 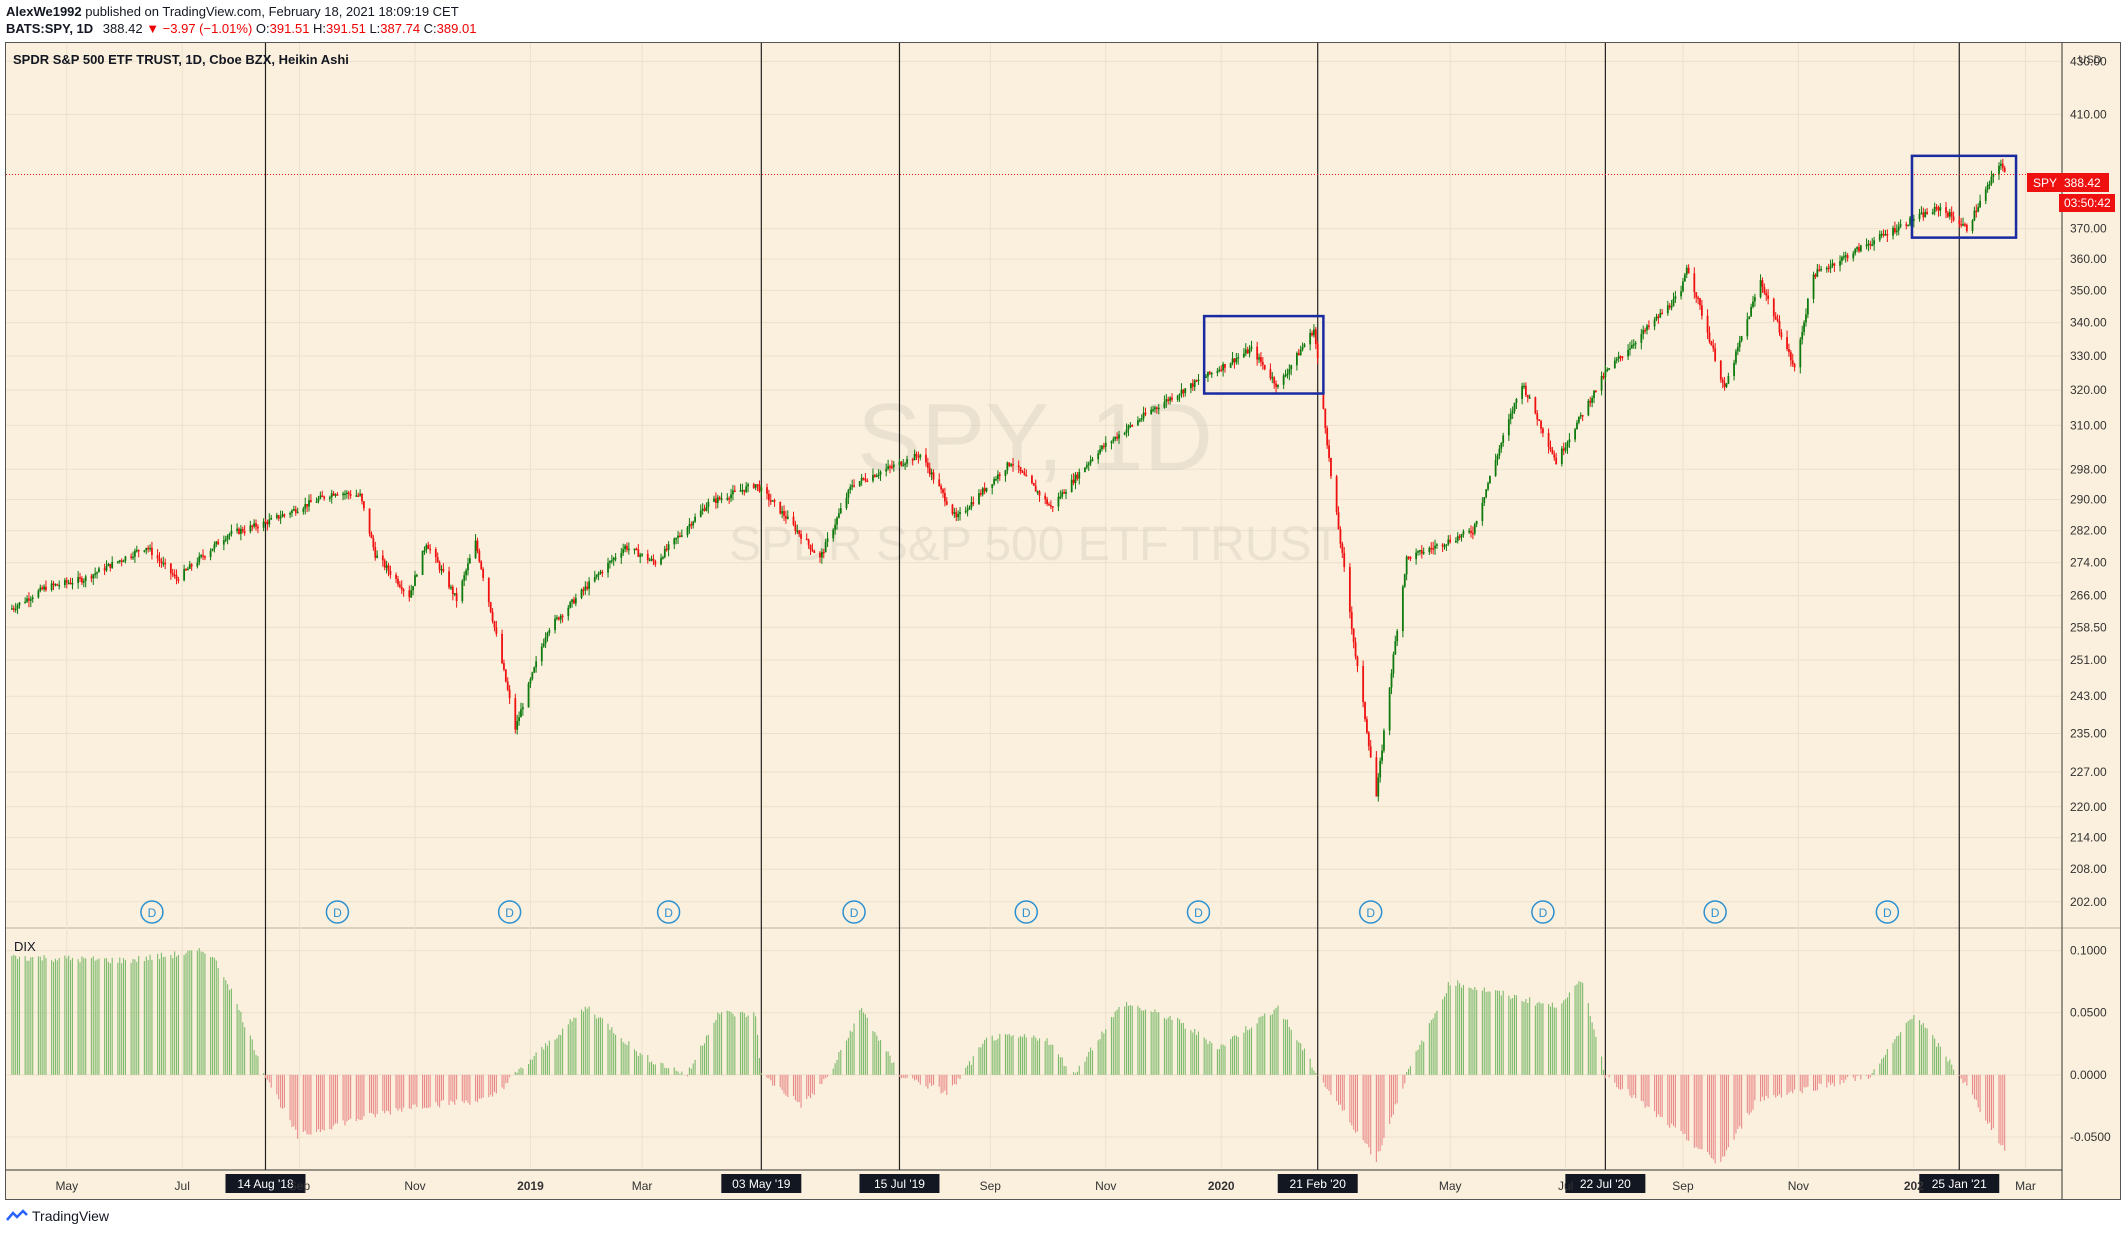 What do you see at coordinates (1959, 1184) in the screenshot?
I see `vertical-marker-date-label: 25 Jan '21` at bounding box center [1959, 1184].